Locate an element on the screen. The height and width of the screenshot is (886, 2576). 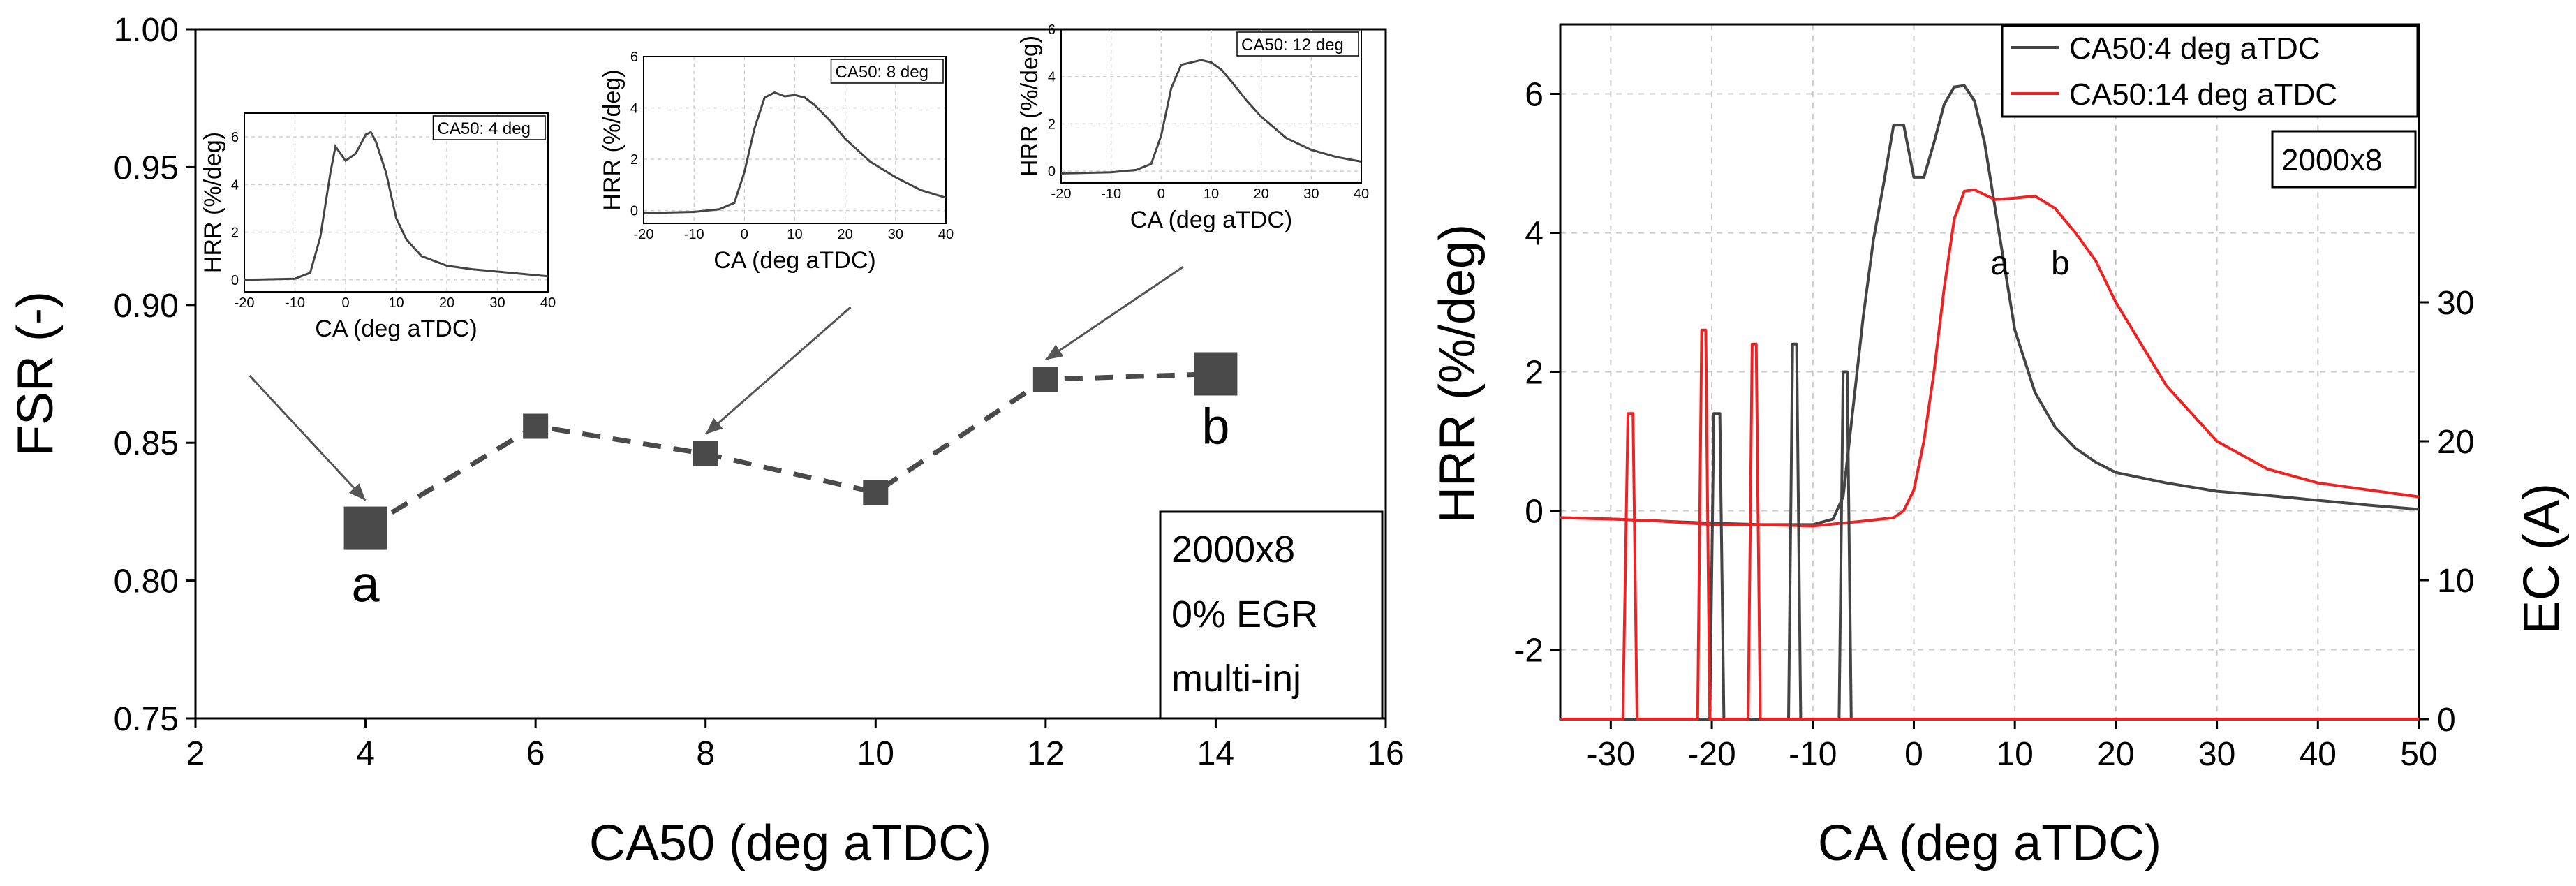
fsr-x-tick-label: 16 is located at coordinates (1385, 753).